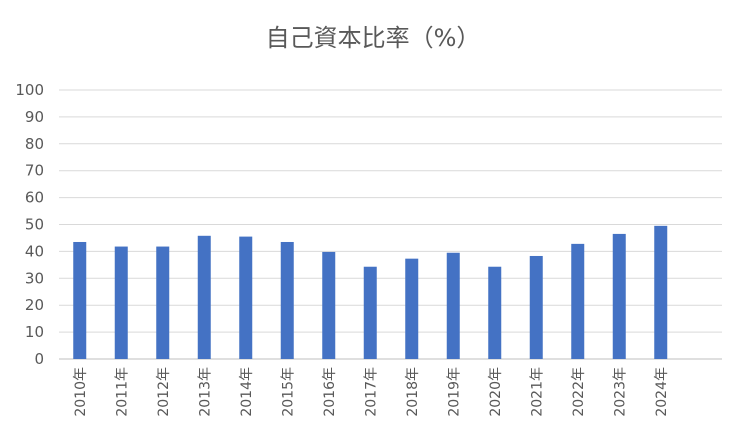 The image size is (746, 442). I want to click on y-tick-label: 70, so click(34, 171).